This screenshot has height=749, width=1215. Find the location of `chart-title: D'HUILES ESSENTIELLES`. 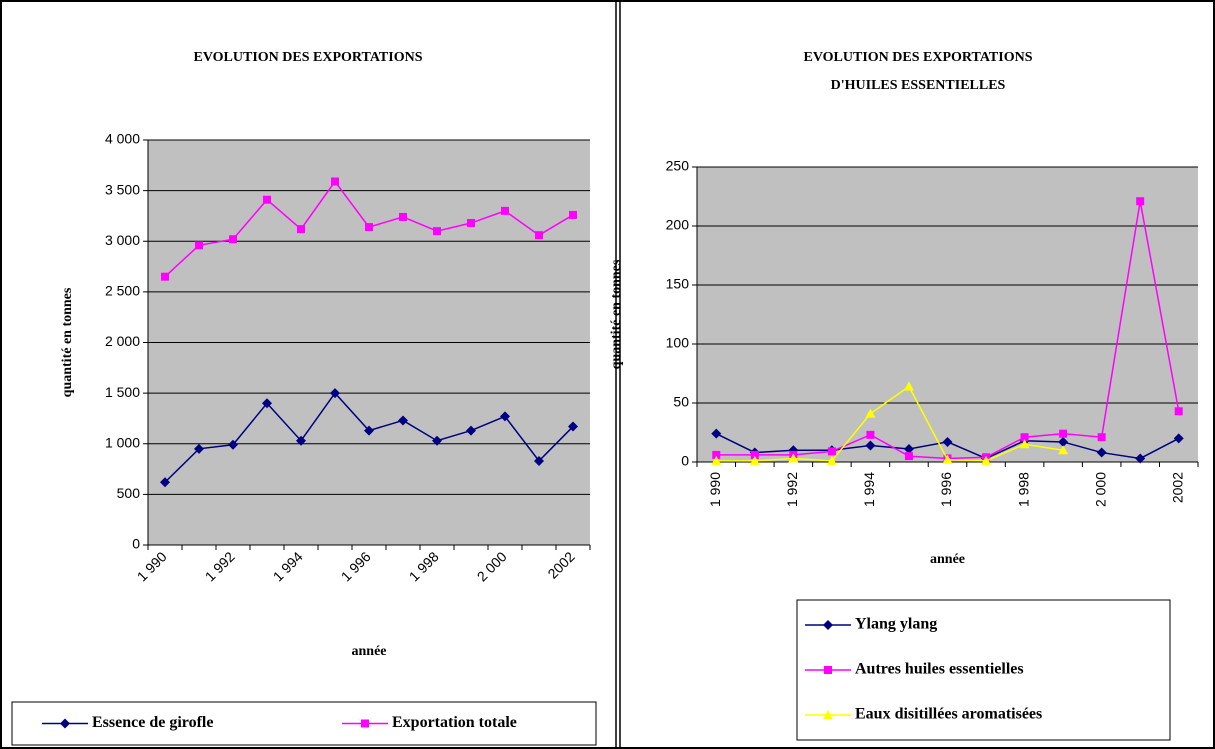

chart-title: D'HUILES ESSENTIELLES is located at coordinates (918, 85).